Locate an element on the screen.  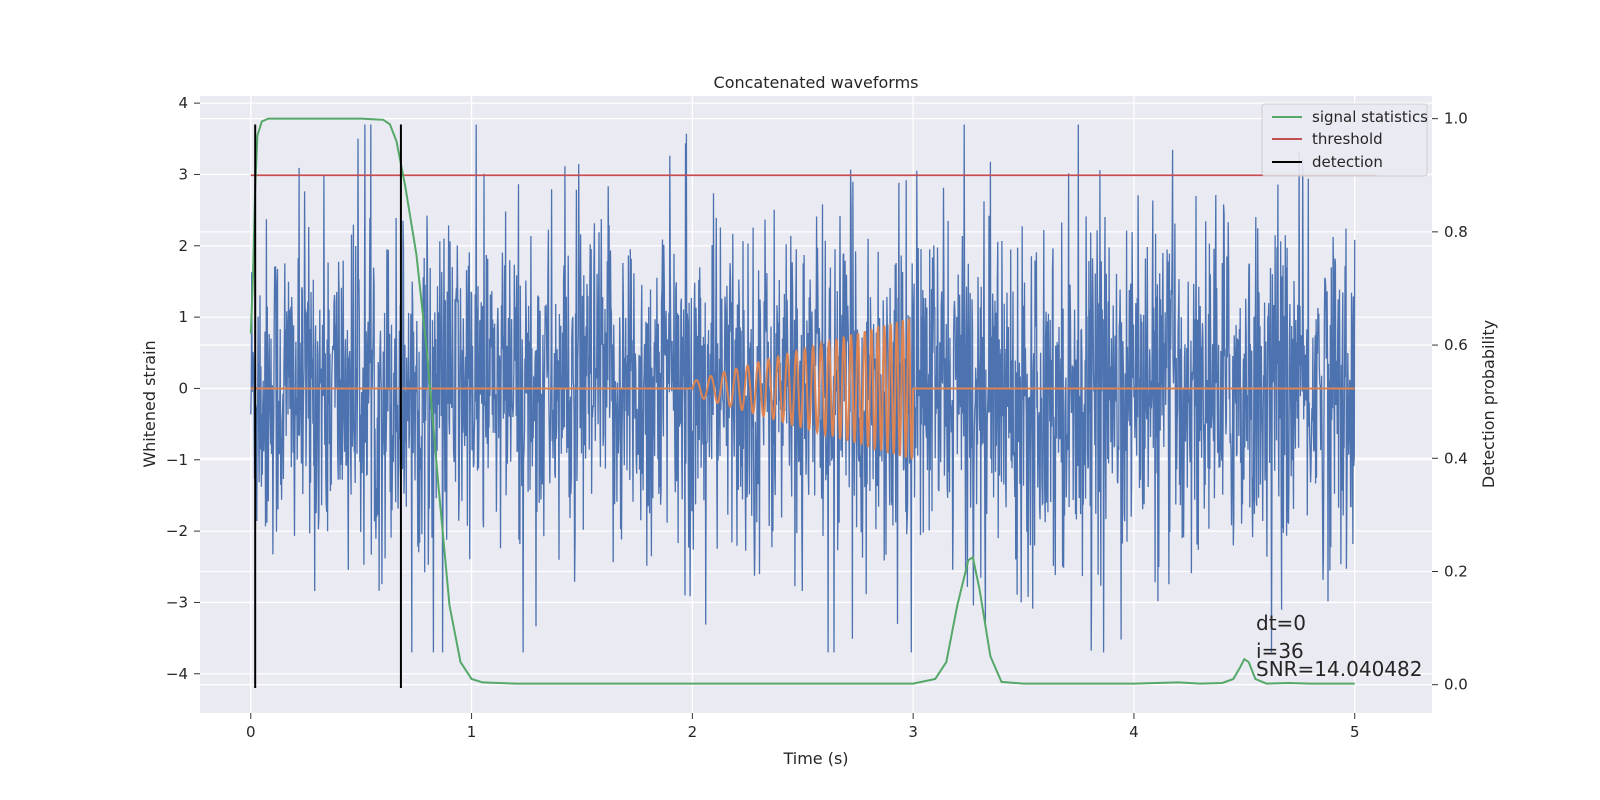
legend-box is located at coordinates (1344, 140).